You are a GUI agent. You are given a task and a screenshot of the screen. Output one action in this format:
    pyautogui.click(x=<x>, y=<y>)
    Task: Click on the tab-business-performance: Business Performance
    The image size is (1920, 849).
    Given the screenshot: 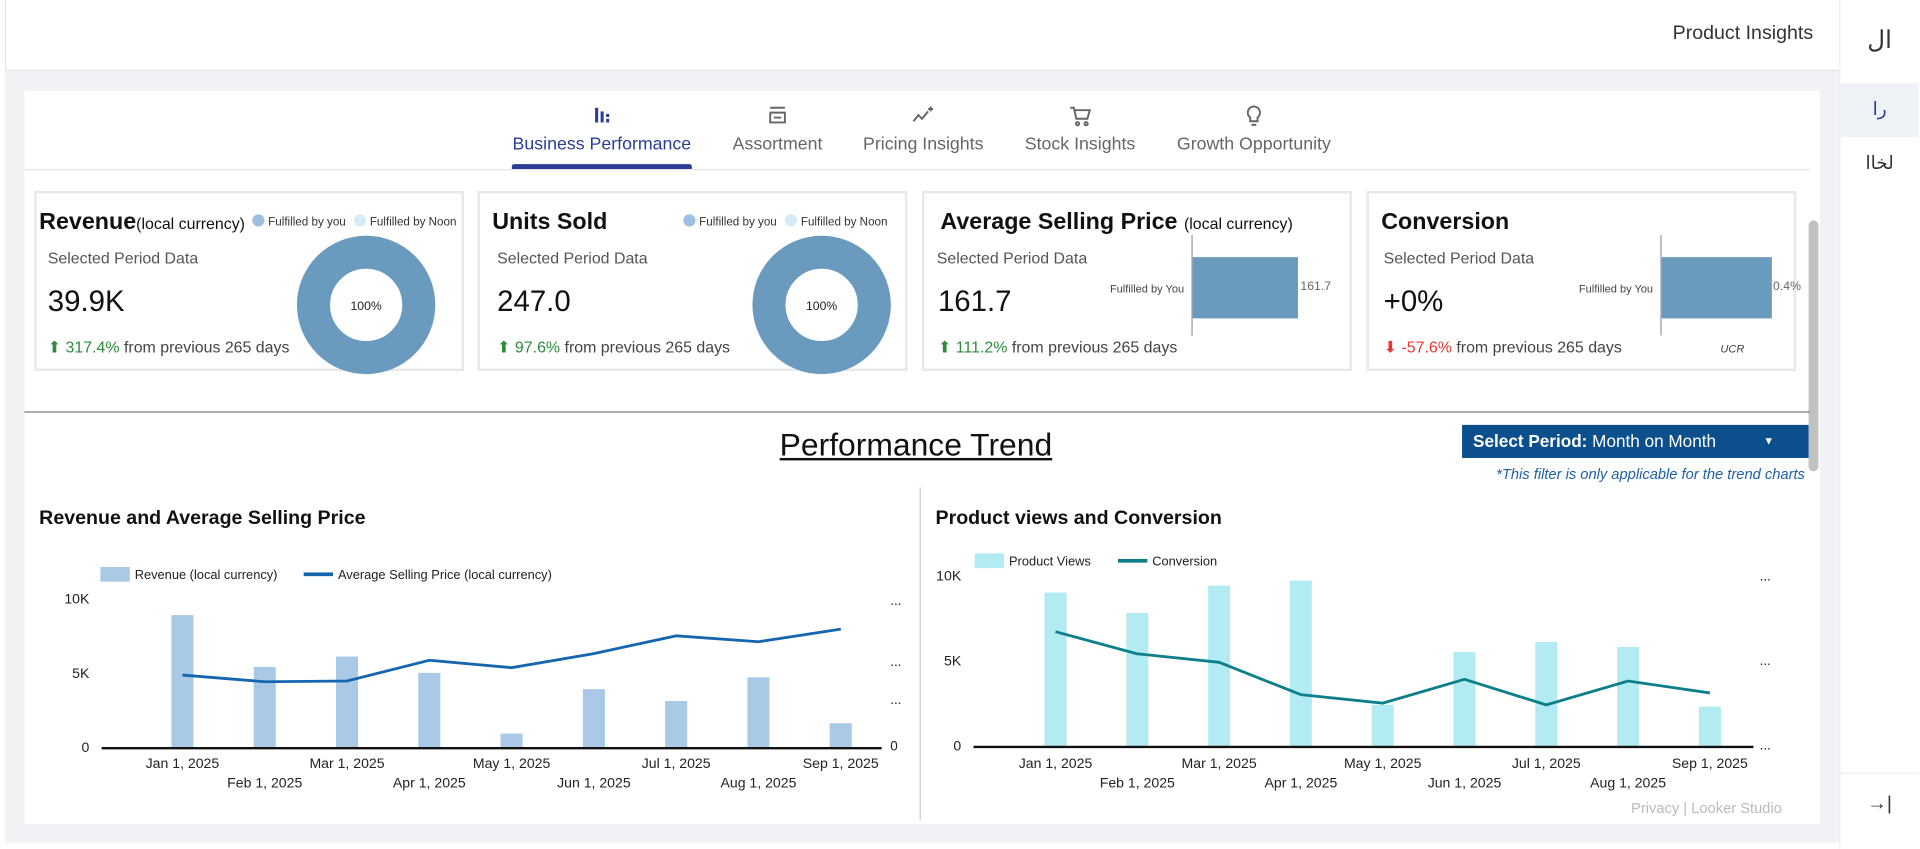 What is the action you would take?
    pyautogui.click(x=601, y=130)
    